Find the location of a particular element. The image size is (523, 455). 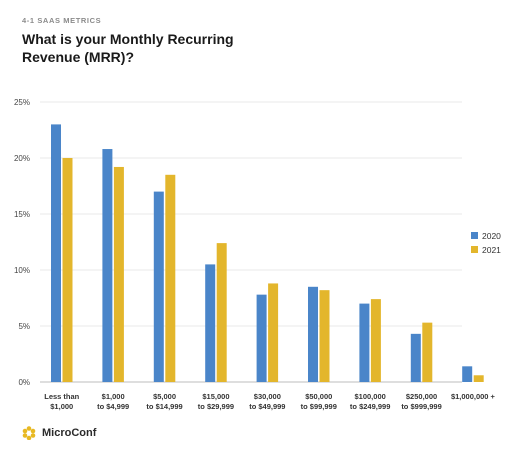

y-tick-label: 0% is located at coordinates (24, 382).